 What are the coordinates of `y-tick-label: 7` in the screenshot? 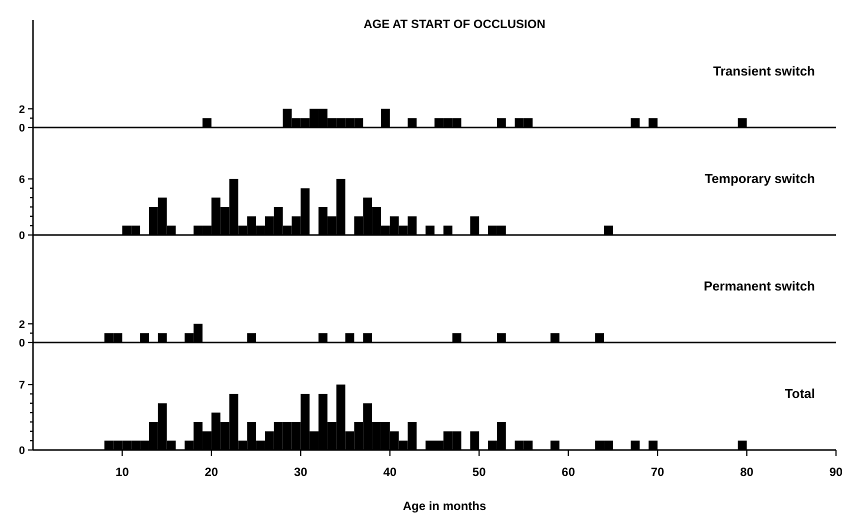 It's located at (21, 386).